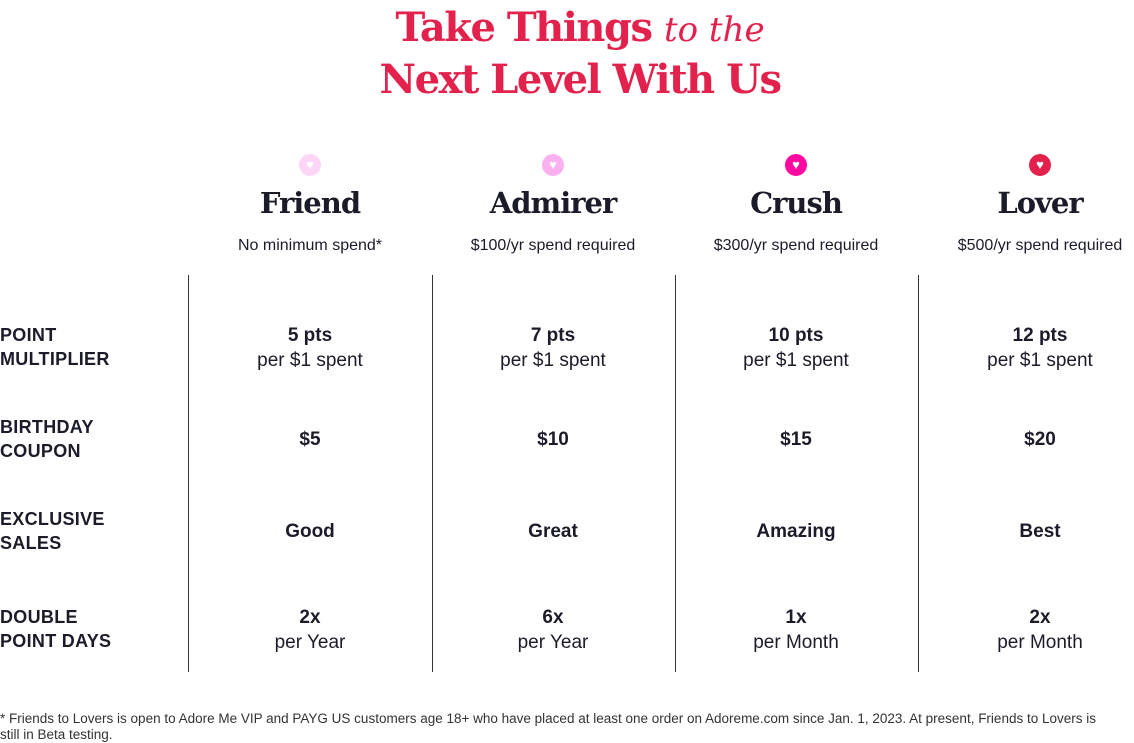  Describe the element at coordinates (310, 630) in the screenshot. I see `table-cell: 2x per Year` at that location.